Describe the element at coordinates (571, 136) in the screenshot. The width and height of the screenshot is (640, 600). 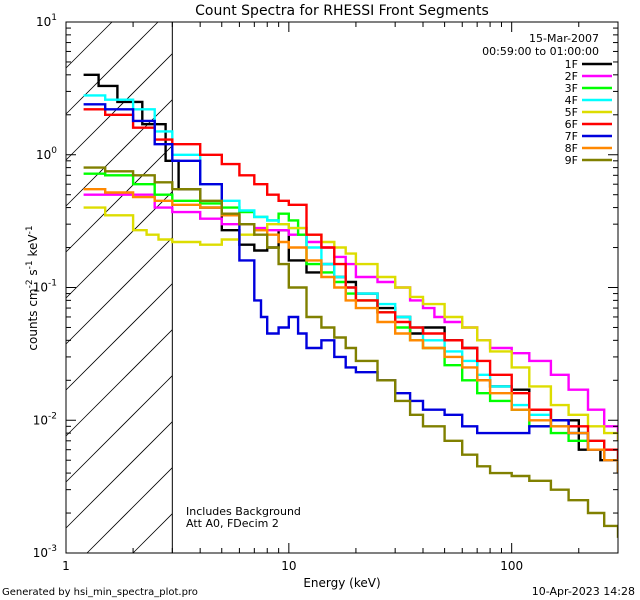
I see `legend-label-7F: 7F` at that location.